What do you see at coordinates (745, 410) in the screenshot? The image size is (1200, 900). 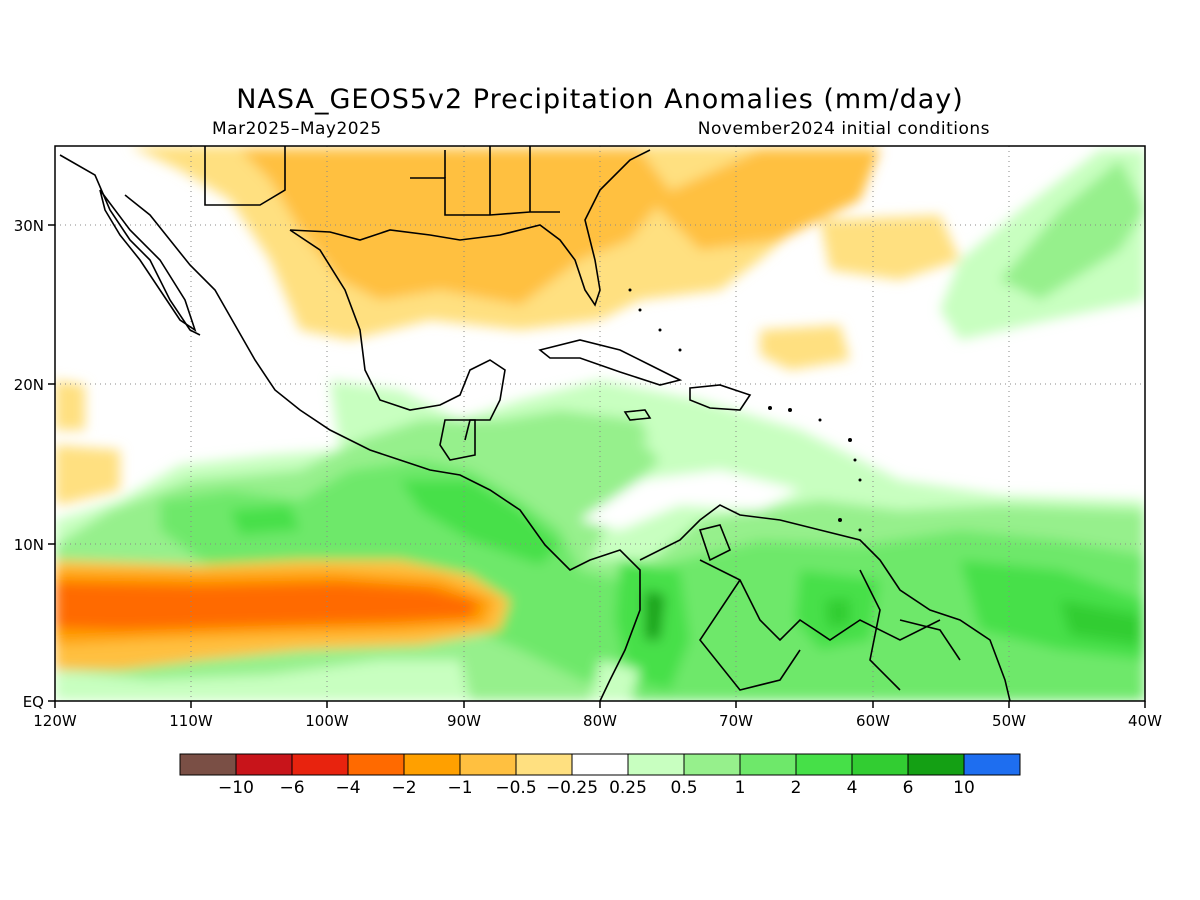 I see `islands` at bounding box center [745, 410].